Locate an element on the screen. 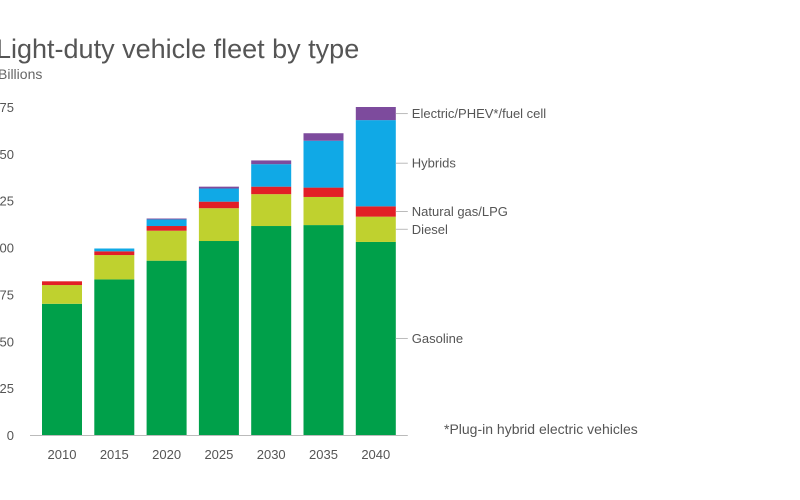 This screenshot has width=800, height=500. bar-segment-hybrids-2040 is located at coordinates (375, 163).